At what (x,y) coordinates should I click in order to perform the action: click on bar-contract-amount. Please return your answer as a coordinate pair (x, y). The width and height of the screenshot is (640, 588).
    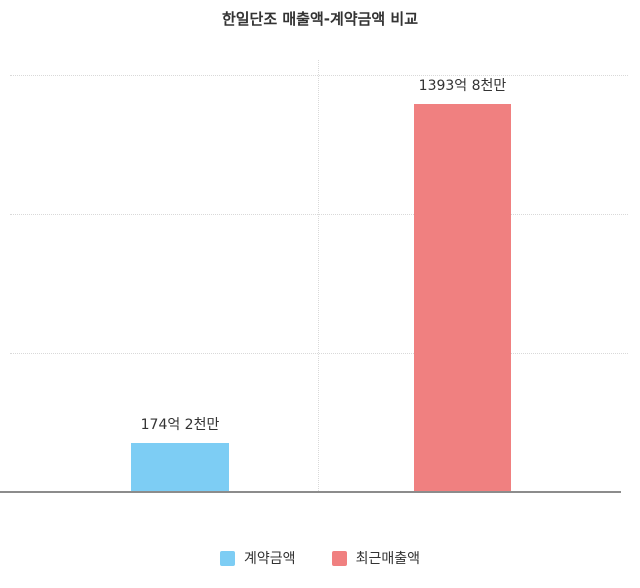
    Looking at the image, I should click on (180, 467).